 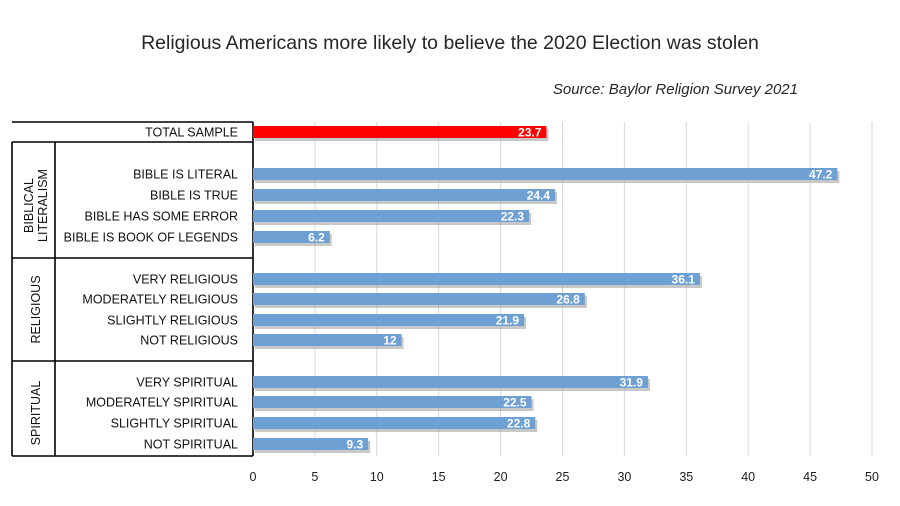 I want to click on x-tick-label: 15, so click(x=439, y=477).